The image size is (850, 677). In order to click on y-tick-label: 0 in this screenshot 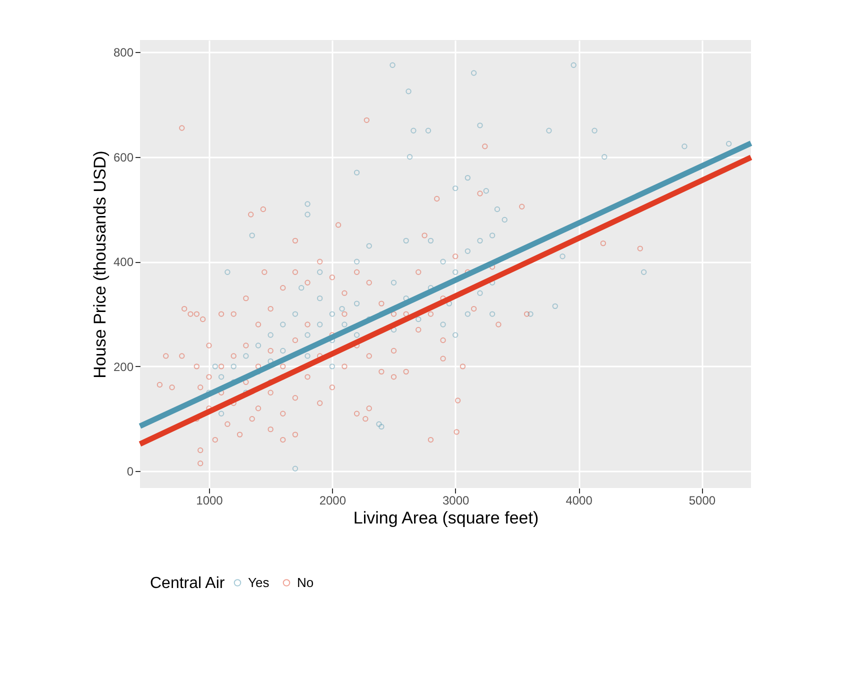, I will do `click(130, 471)`.